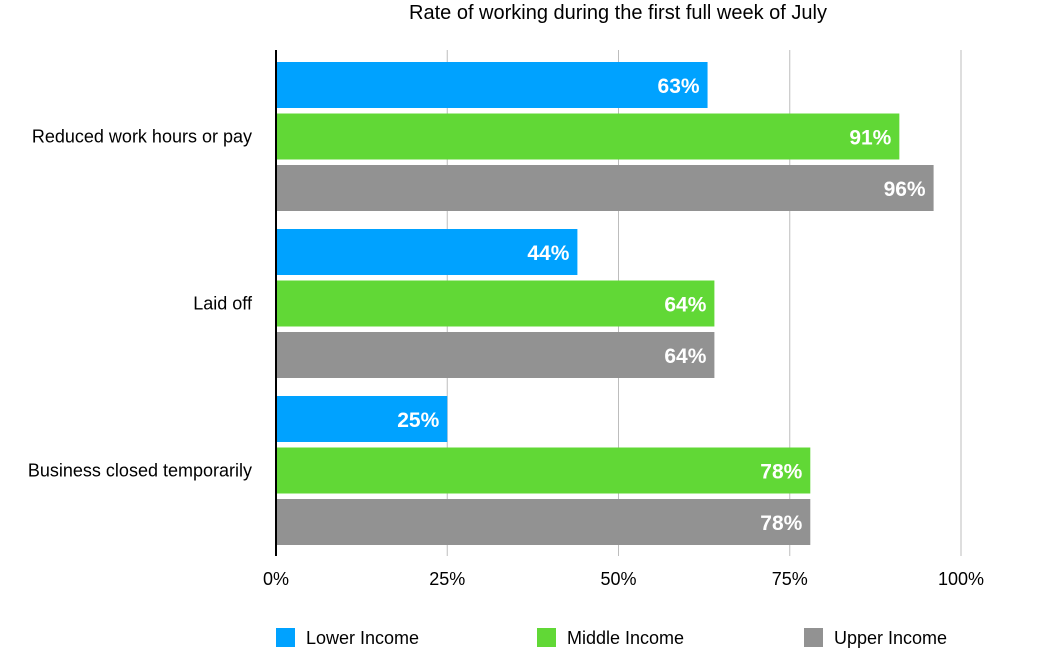 Image resolution: width=1064 pixels, height=648 pixels. What do you see at coordinates (140, 471) in the screenshot?
I see `category-label: Business closed temporarily` at bounding box center [140, 471].